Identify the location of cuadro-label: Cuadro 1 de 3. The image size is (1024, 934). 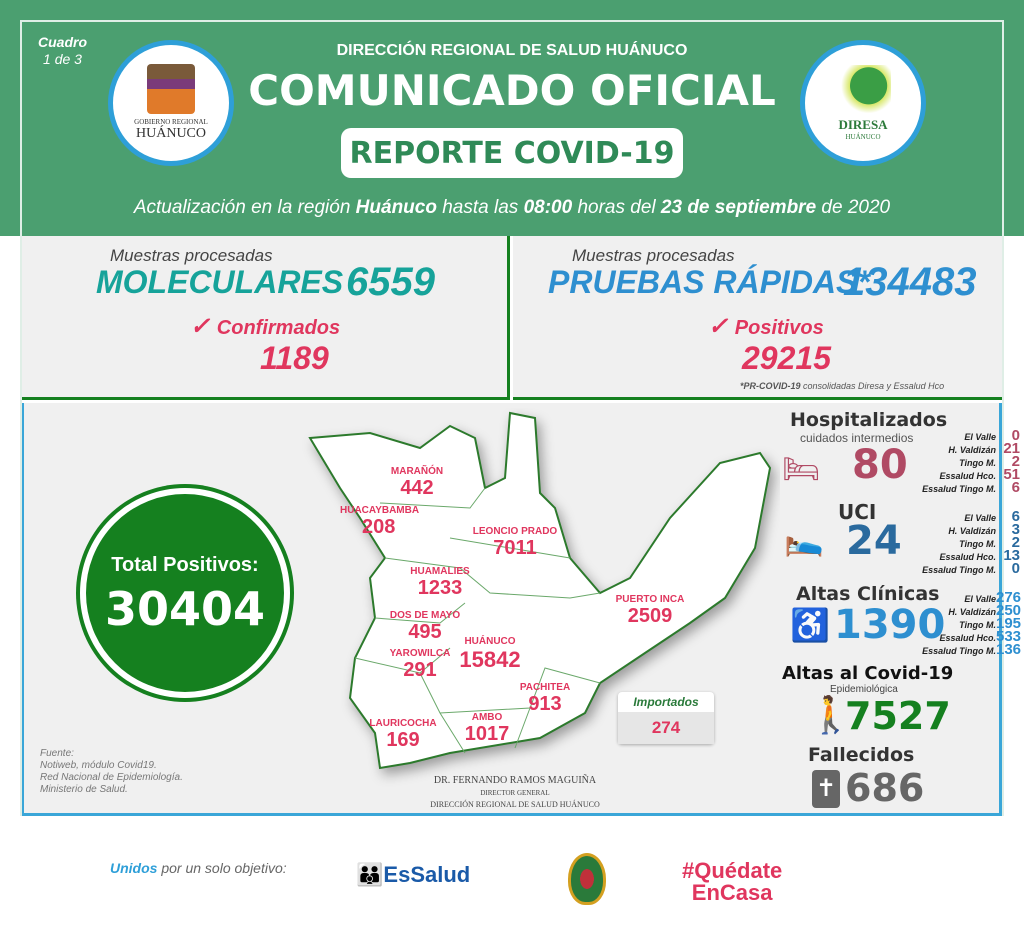
(62, 51).